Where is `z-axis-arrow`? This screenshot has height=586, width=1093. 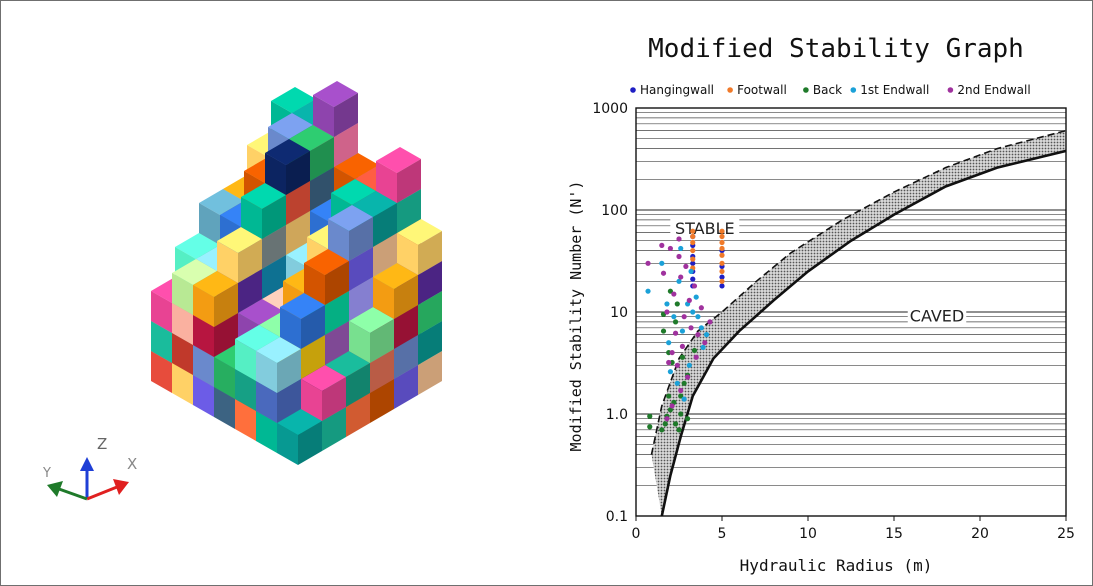
z-axis-arrow is located at coordinates (87, 464).